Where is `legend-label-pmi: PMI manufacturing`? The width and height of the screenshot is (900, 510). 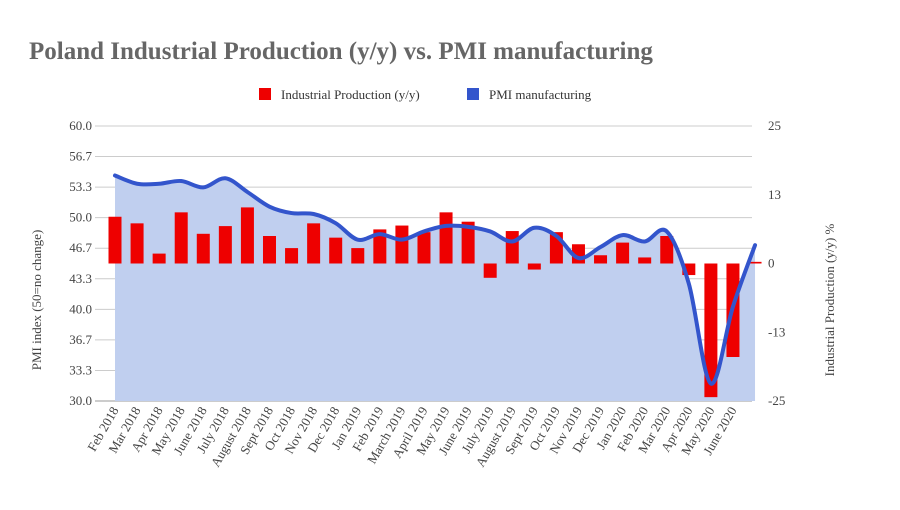 legend-label-pmi: PMI manufacturing is located at coordinates (540, 94).